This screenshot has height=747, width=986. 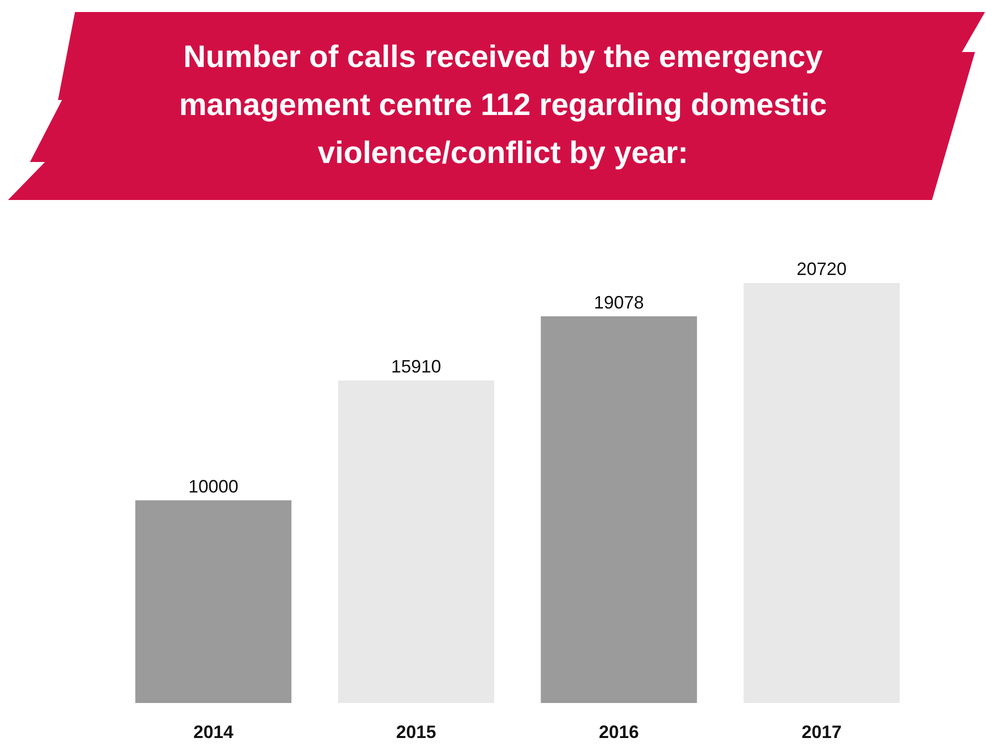 I want to click on data-label: 10000, so click(x=213, y=486).